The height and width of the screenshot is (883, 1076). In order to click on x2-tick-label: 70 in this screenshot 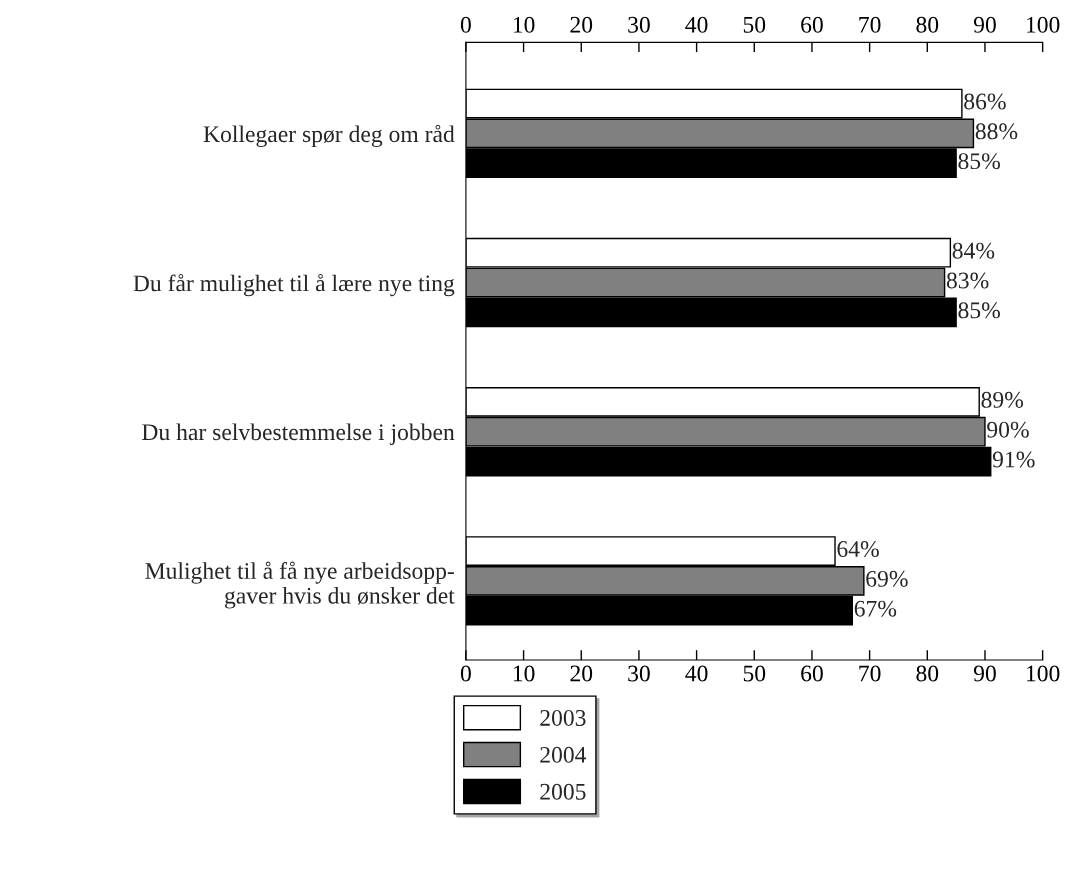, I will do `click(870, 24)`.